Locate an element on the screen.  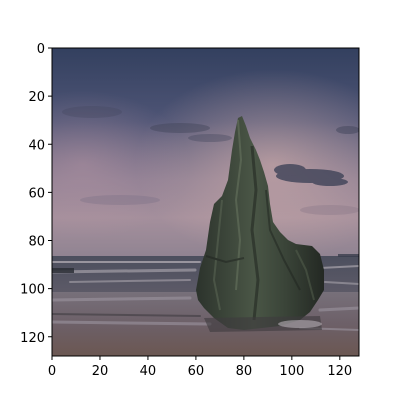
y-tick-label: 0 is located at coordinates (41, 49).